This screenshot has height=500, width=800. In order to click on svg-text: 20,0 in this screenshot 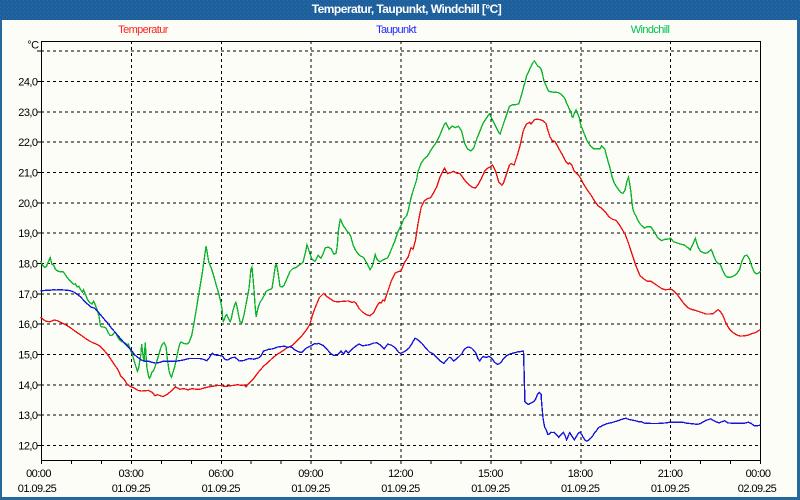, I will do `click(28, 204)`.